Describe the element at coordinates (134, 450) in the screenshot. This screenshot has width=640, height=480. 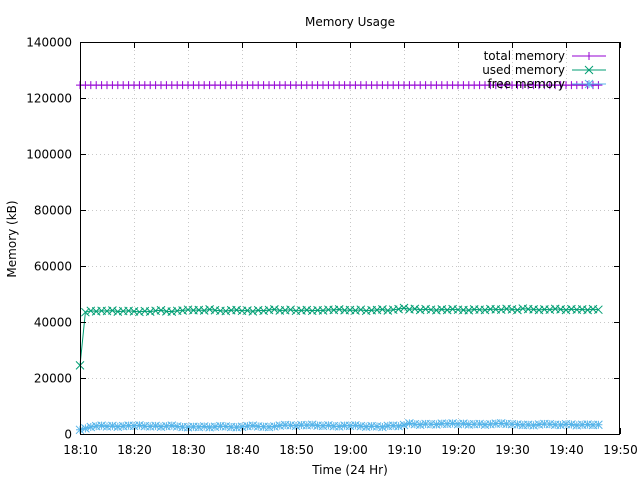
I see `x-tick-label: 18:20` at that location.